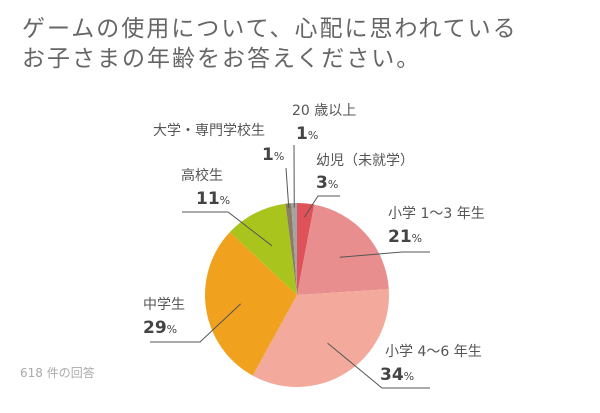 This screenshot has height=413, width=600. Describe the element at coordinates (202, 176) in the screenshot. I see `slice-label: 高校生` at that location.